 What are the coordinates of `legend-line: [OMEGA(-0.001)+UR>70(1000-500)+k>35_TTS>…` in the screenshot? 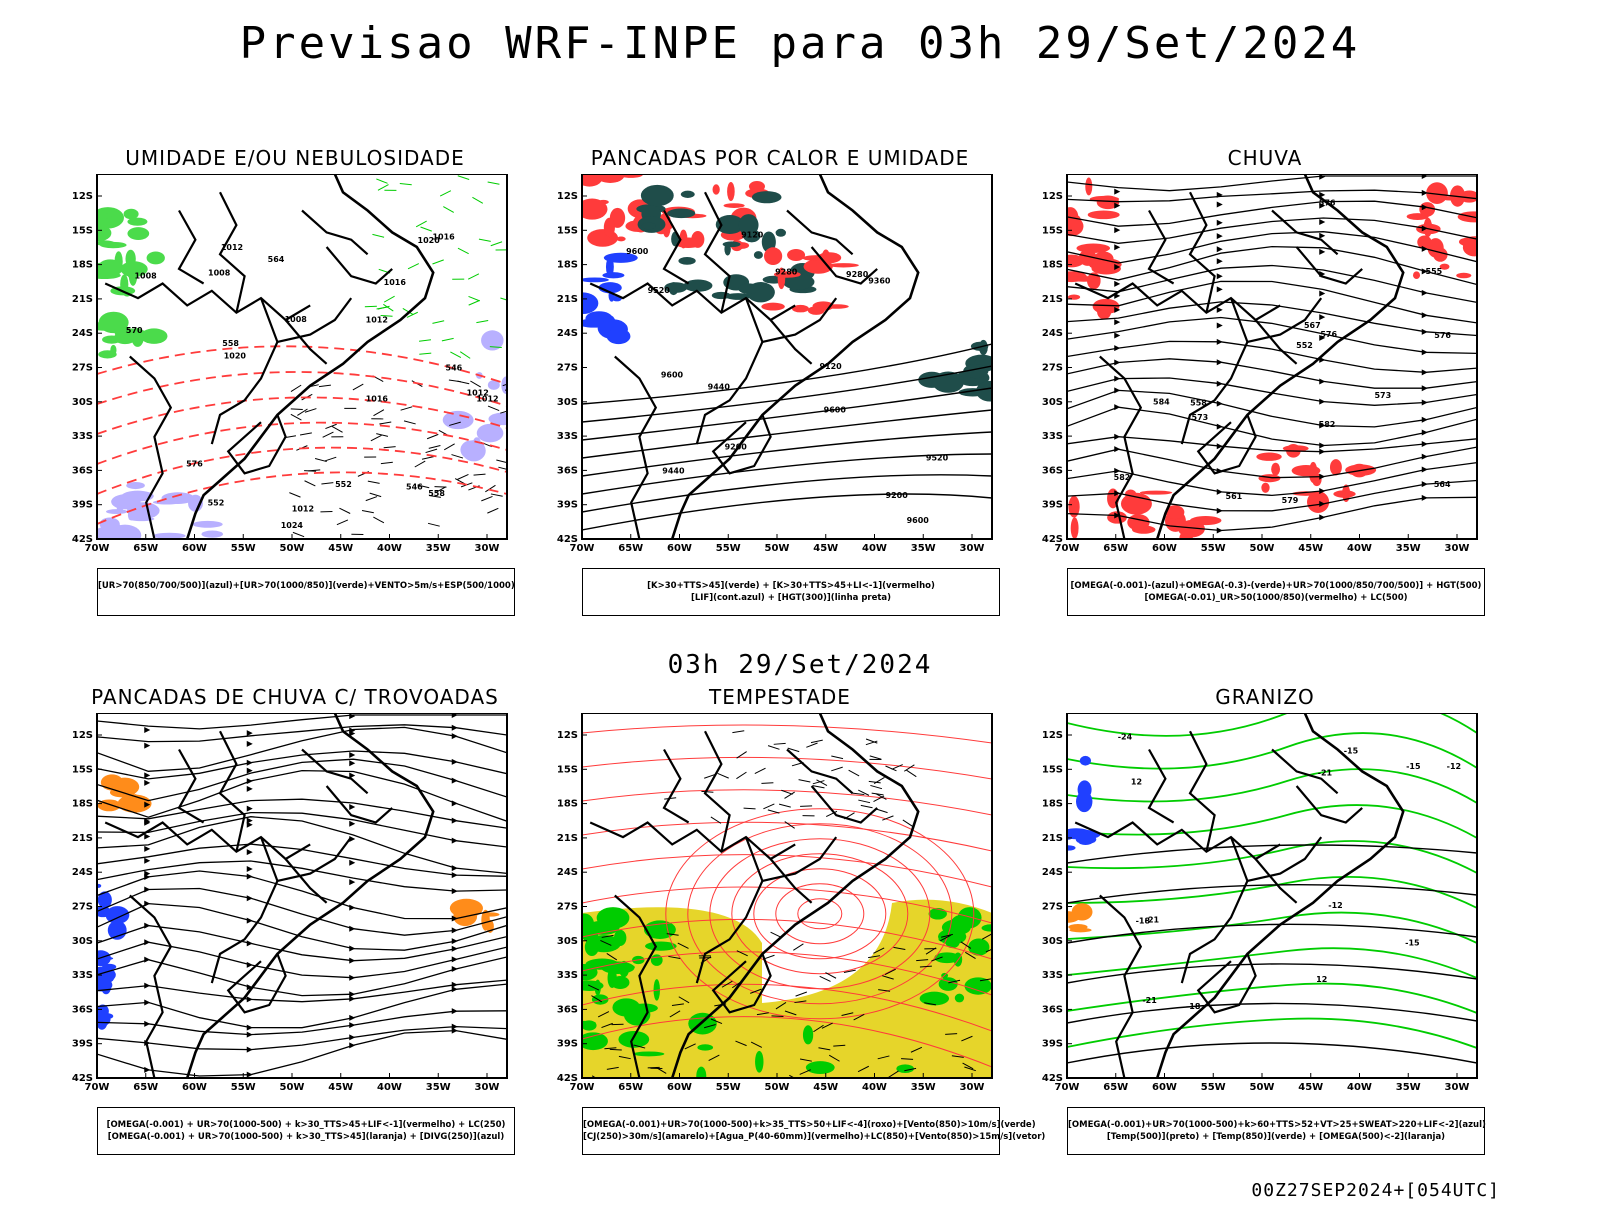 It's located at (791, 1125).